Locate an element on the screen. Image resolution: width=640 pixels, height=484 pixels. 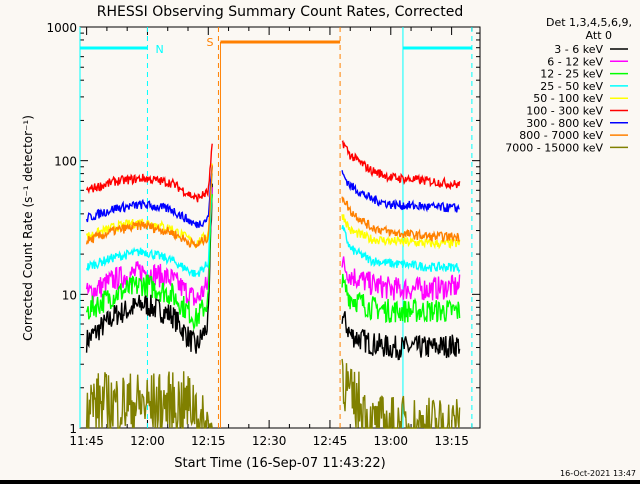
x-tick-label: 12:00 is located at coordinates (147, 441).